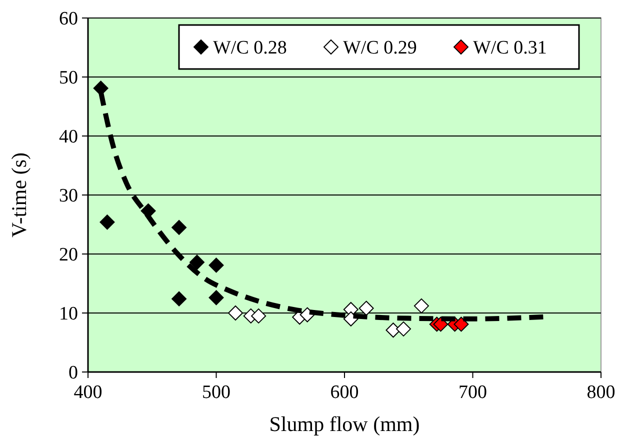 The height and width of the screenshot is (441, 629). Describe the element at coordinates (68, 137) in the screenshot. I see `y-tick-label: 40` at that location.